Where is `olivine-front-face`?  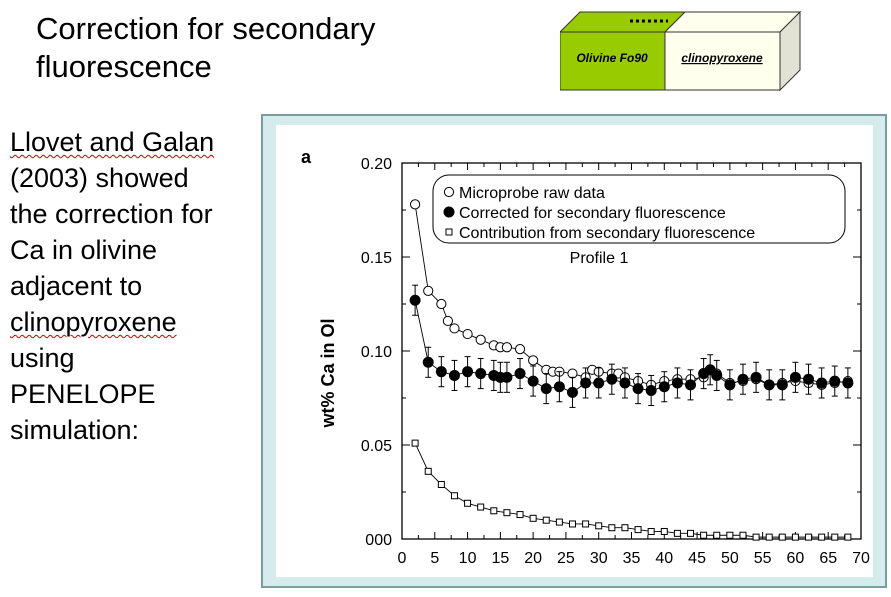 olivine-front-face is located at coordinates (612, 61).